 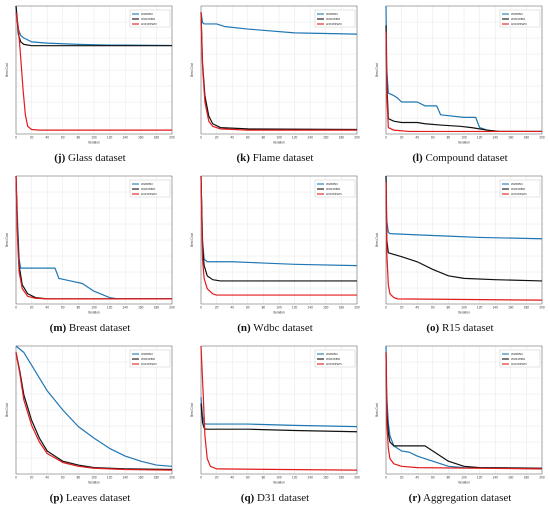 What do you see at coordinates (244, 328) in the screenshot?
I see `panel-letter: (n)` at bounding box center [244, 328].